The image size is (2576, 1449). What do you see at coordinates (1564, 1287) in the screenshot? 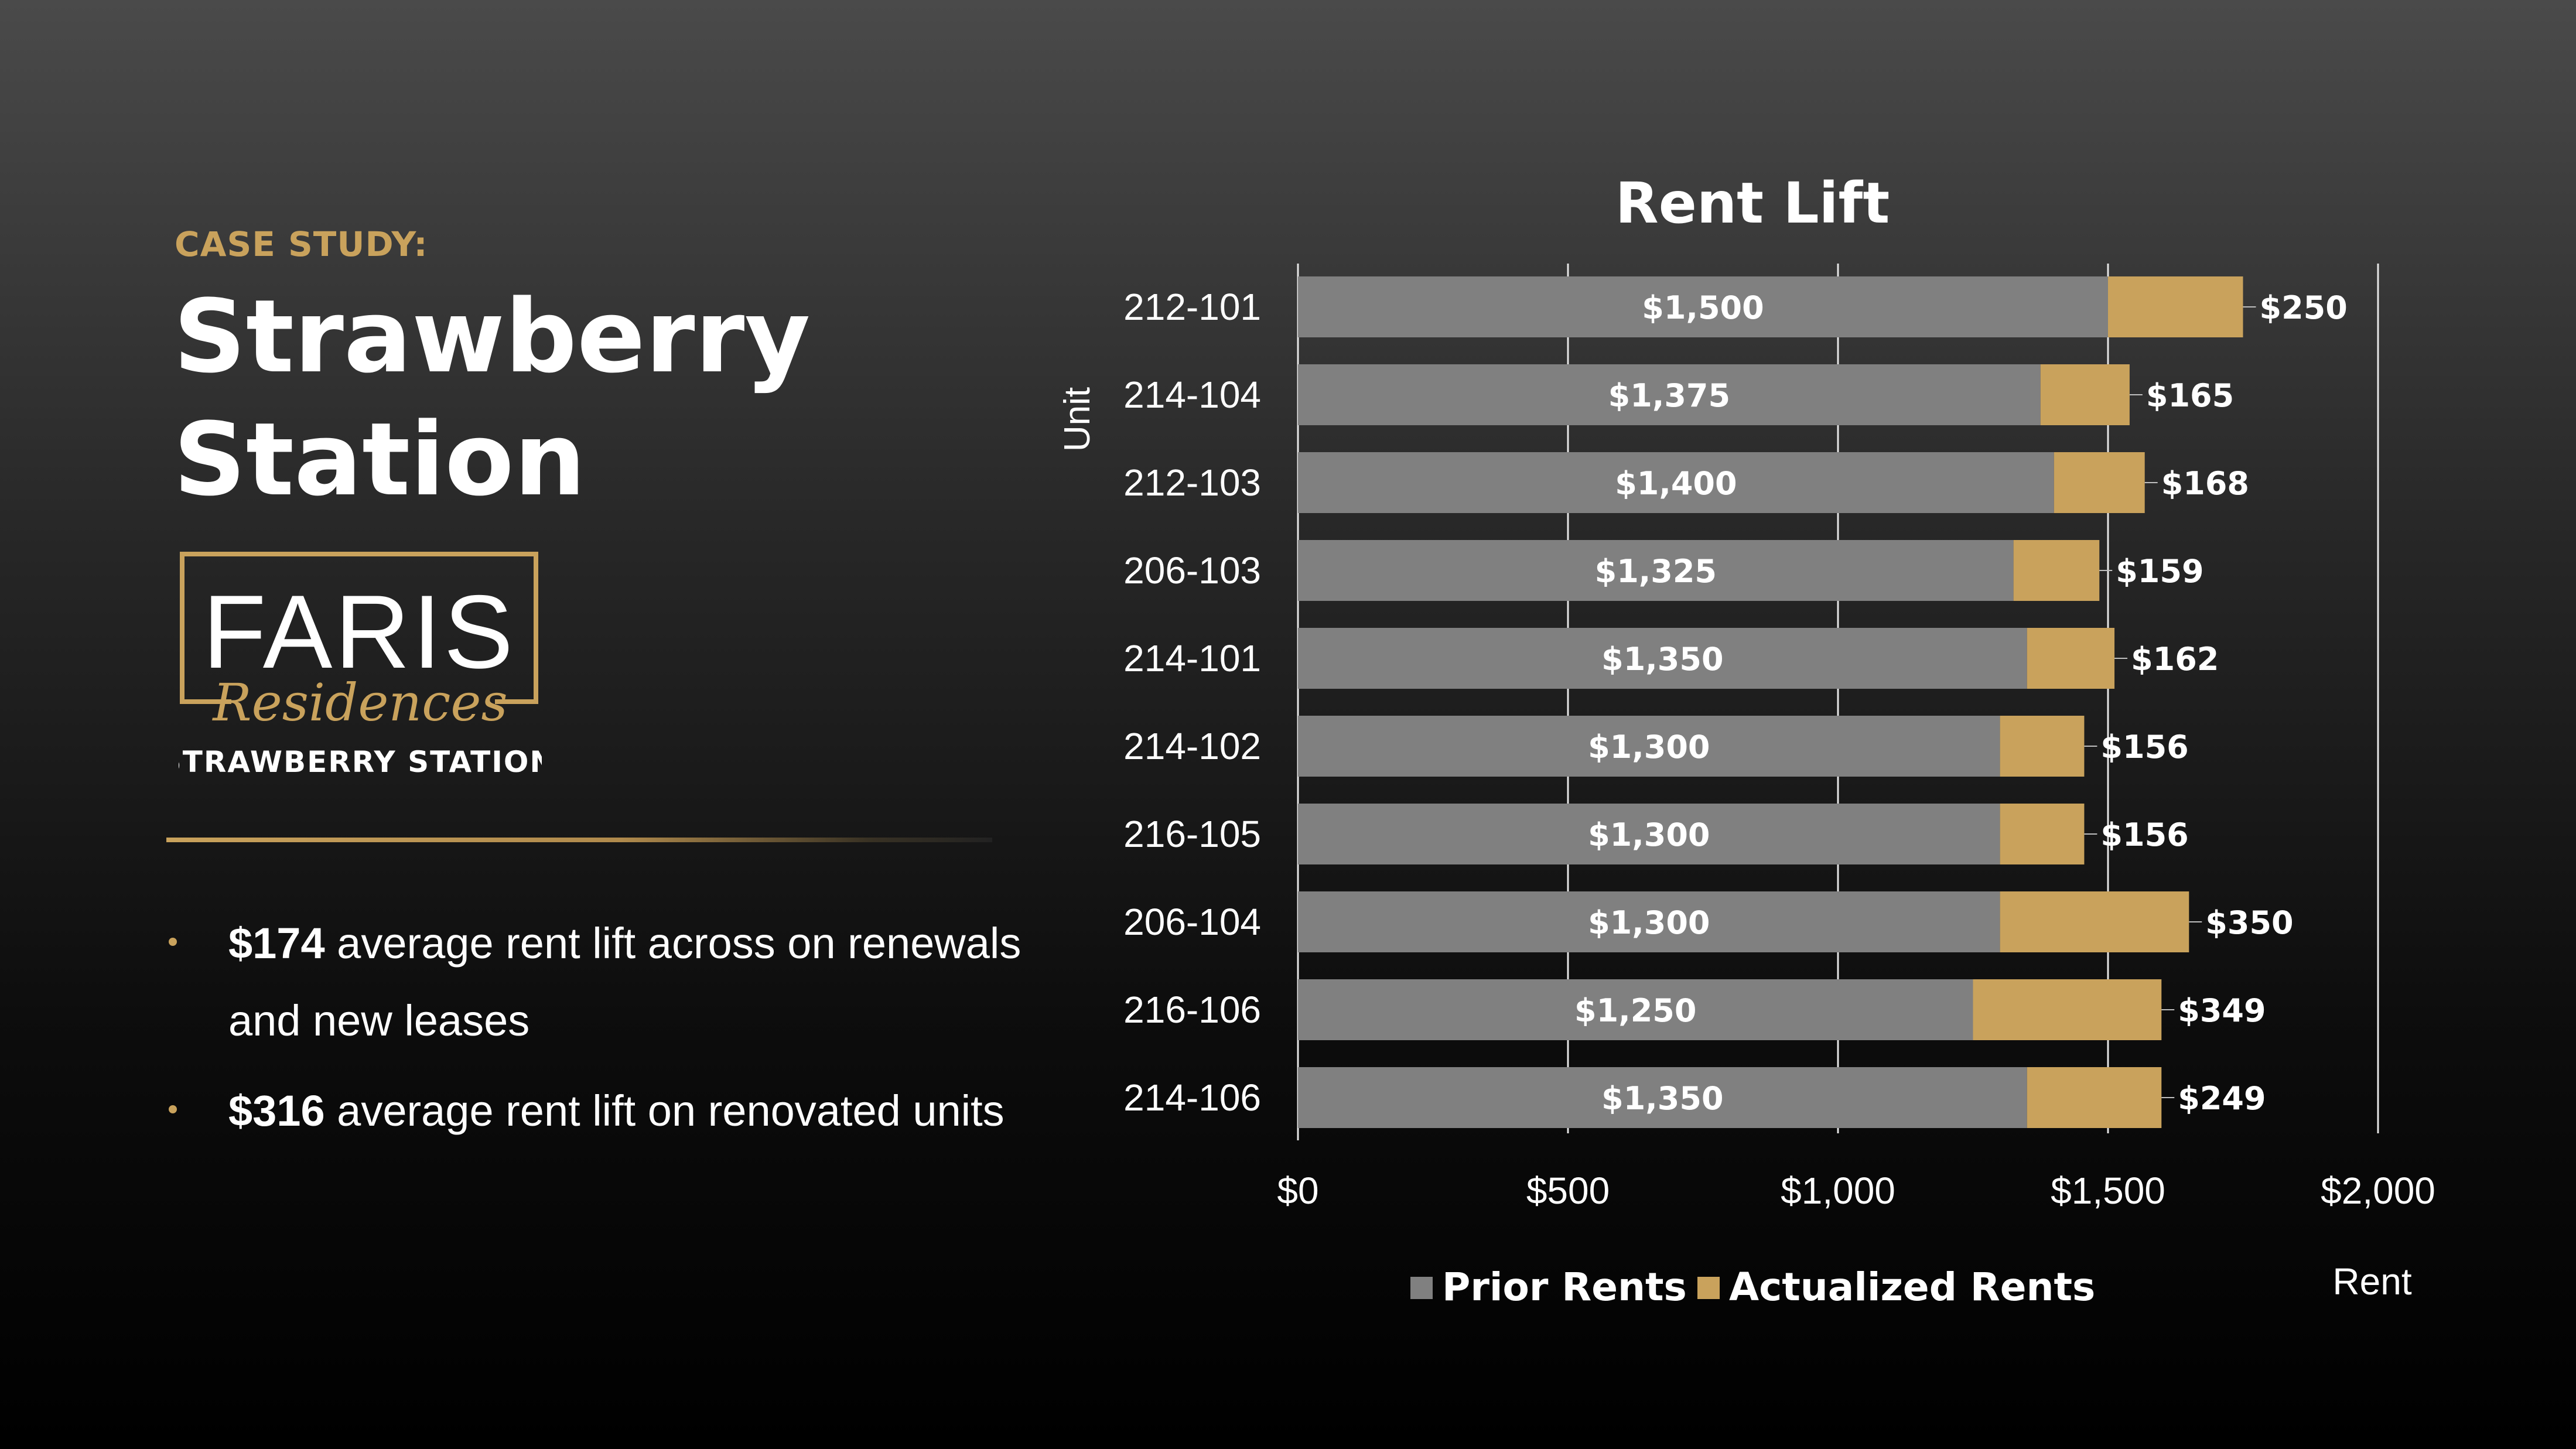
I see `legend-label-prior: Prior Rents` at bounding box center [1564, 1287].